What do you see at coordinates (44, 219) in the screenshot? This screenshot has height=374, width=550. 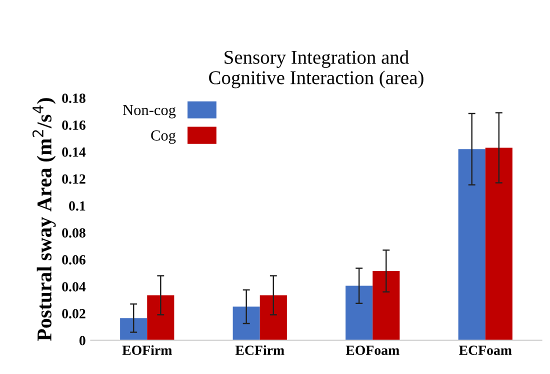 I see `y-axis-title: Postural sway Area (m$^{2}$/s$^{4}$)` at bounding box center [44, 219].